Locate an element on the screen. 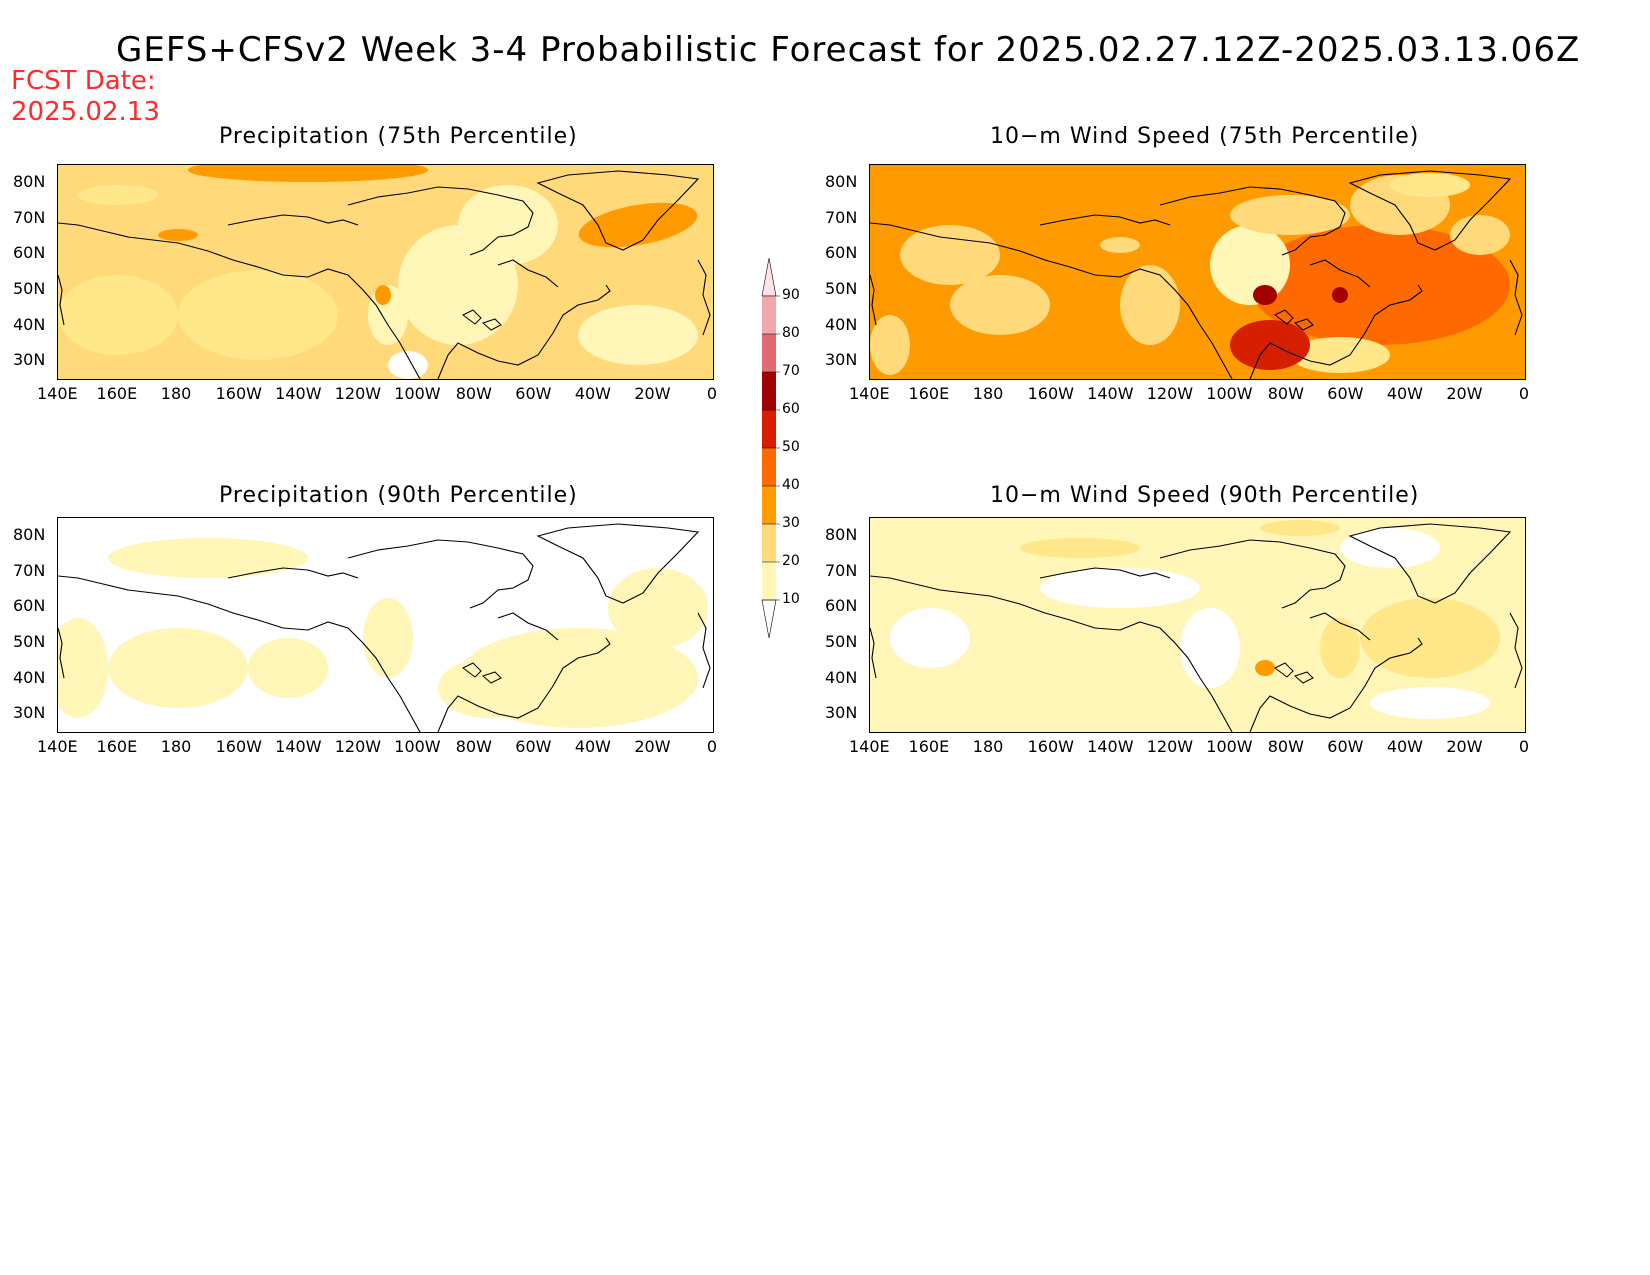  forecast-date-block: FCST Date: 2025.02.13 is located at coordinates (85, 97).